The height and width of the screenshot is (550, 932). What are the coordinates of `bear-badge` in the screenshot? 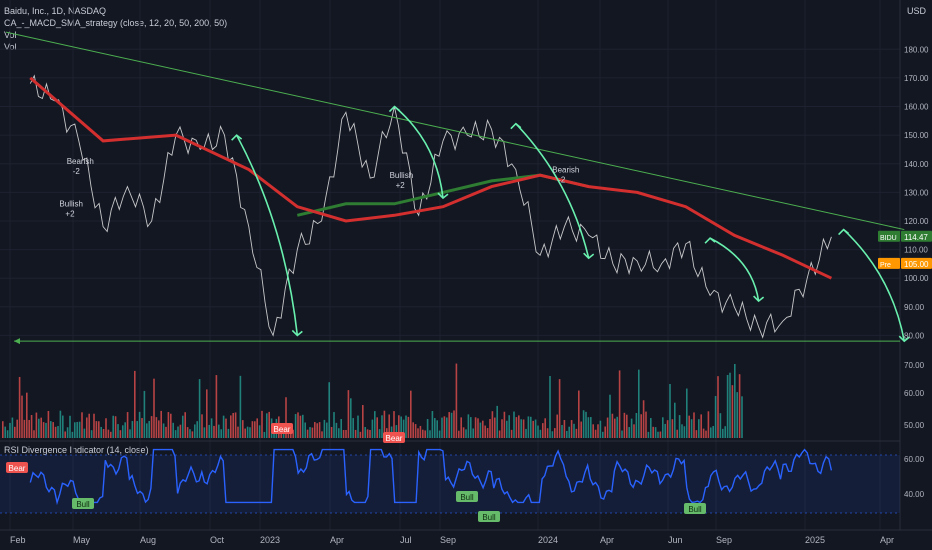 It's located at (17, 467).